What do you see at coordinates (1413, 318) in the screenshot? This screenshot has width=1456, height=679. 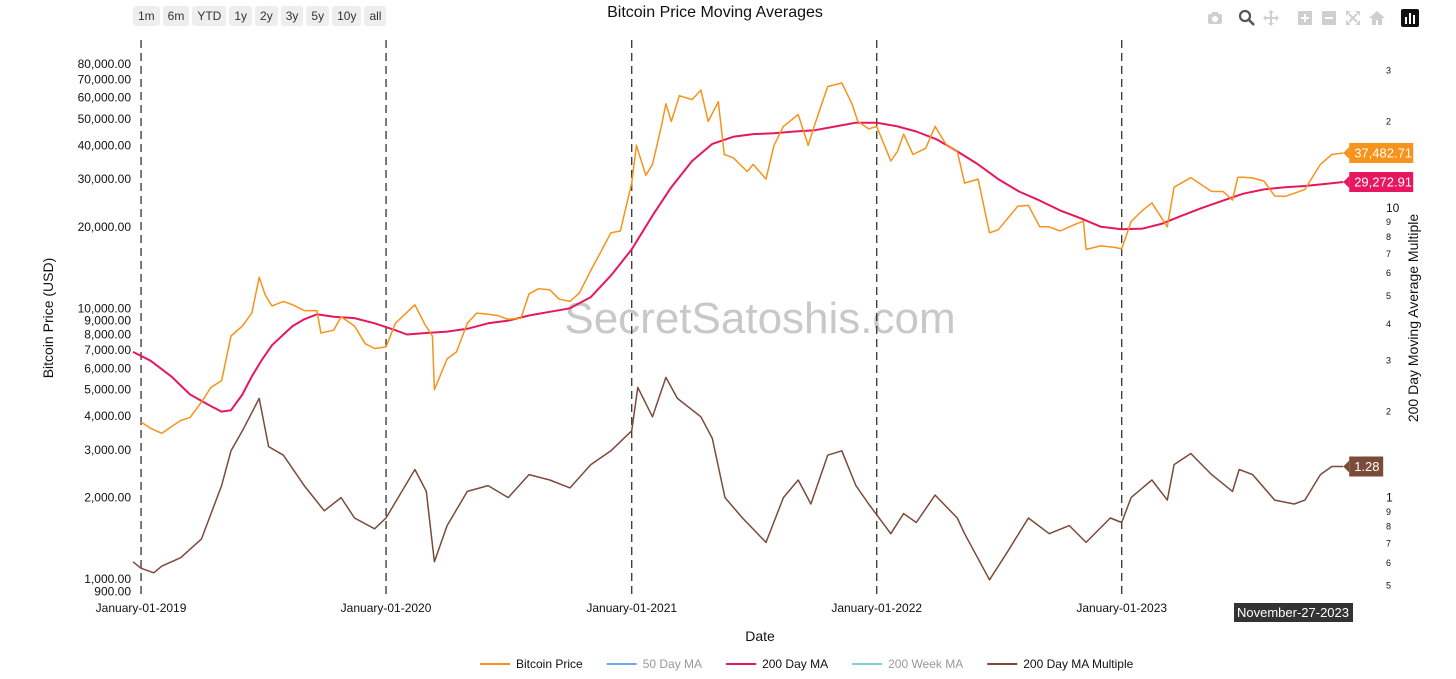 I see `y2-axis-title: 200 Day Moving Average Multiple` at bounding box center [1413, 318].